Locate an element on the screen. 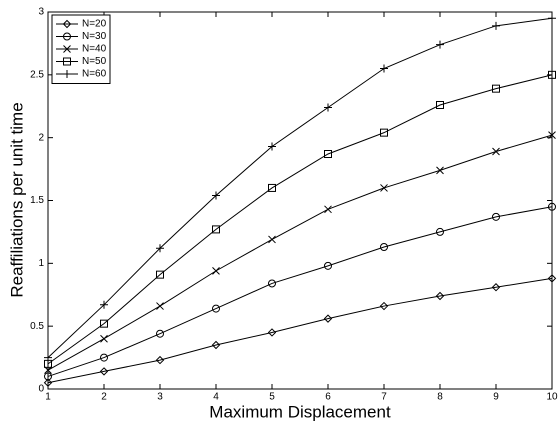 This screenshot has width=558, height=426. x-tick-label: 6 is located at coordinates (328, 397).